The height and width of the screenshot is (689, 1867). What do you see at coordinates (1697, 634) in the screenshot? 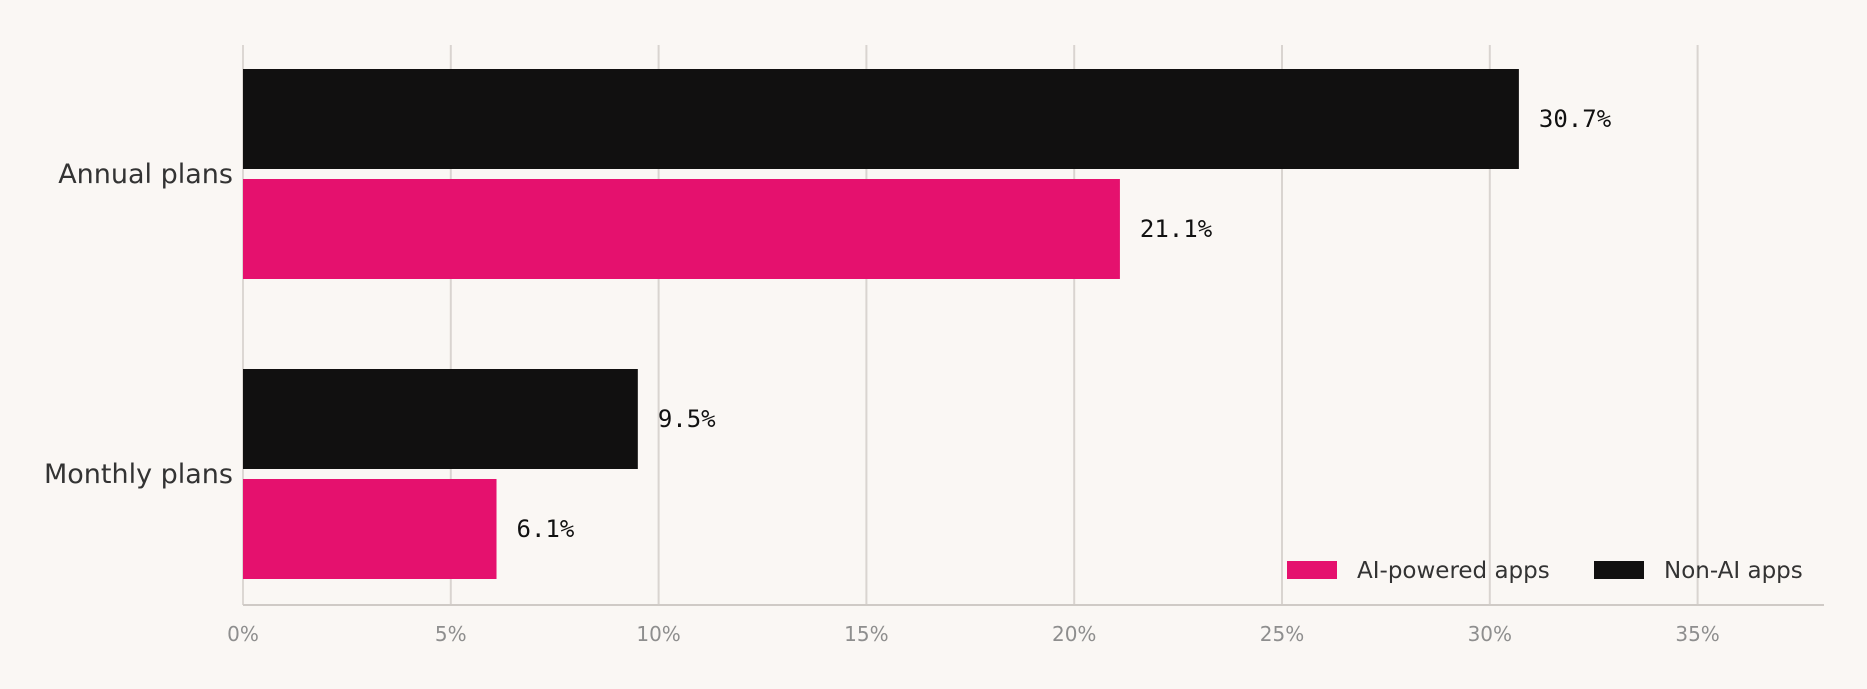
I see `x-tick-label: 35%` at bounding box center [1697, 634].